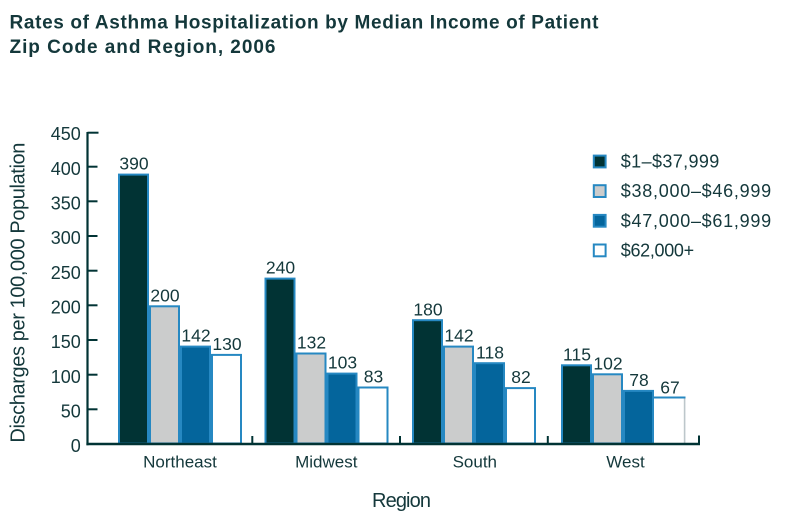 This screenshot has height=531, width=800. Describe the element at coordinates (66, 169) in the screenshot. I see `svg-text: 400` at that location.